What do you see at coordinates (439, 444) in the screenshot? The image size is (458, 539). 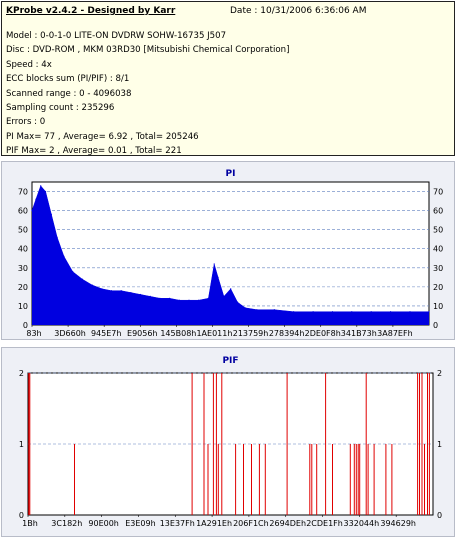 I see `y-tick-label-right: 1` at bounding box center [439, 444].